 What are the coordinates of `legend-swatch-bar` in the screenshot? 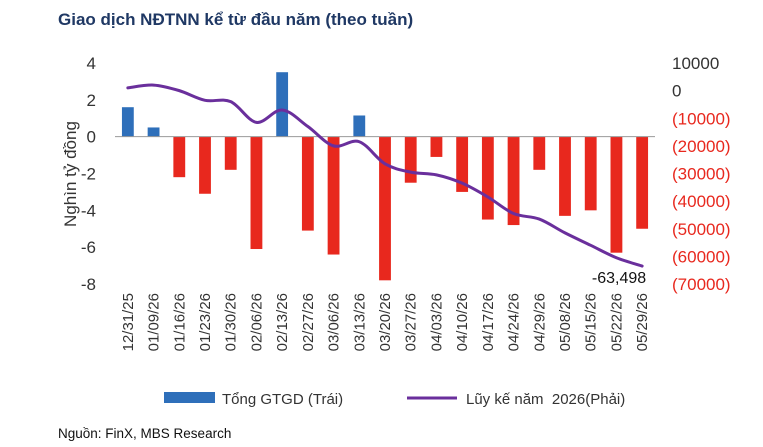 It's located at (189, 397).